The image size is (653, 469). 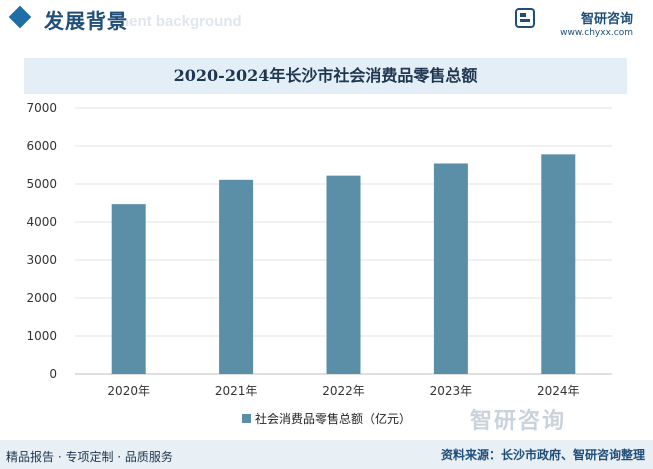 I want to click on y-tick-label: 6000, so click(x=41, y=146).